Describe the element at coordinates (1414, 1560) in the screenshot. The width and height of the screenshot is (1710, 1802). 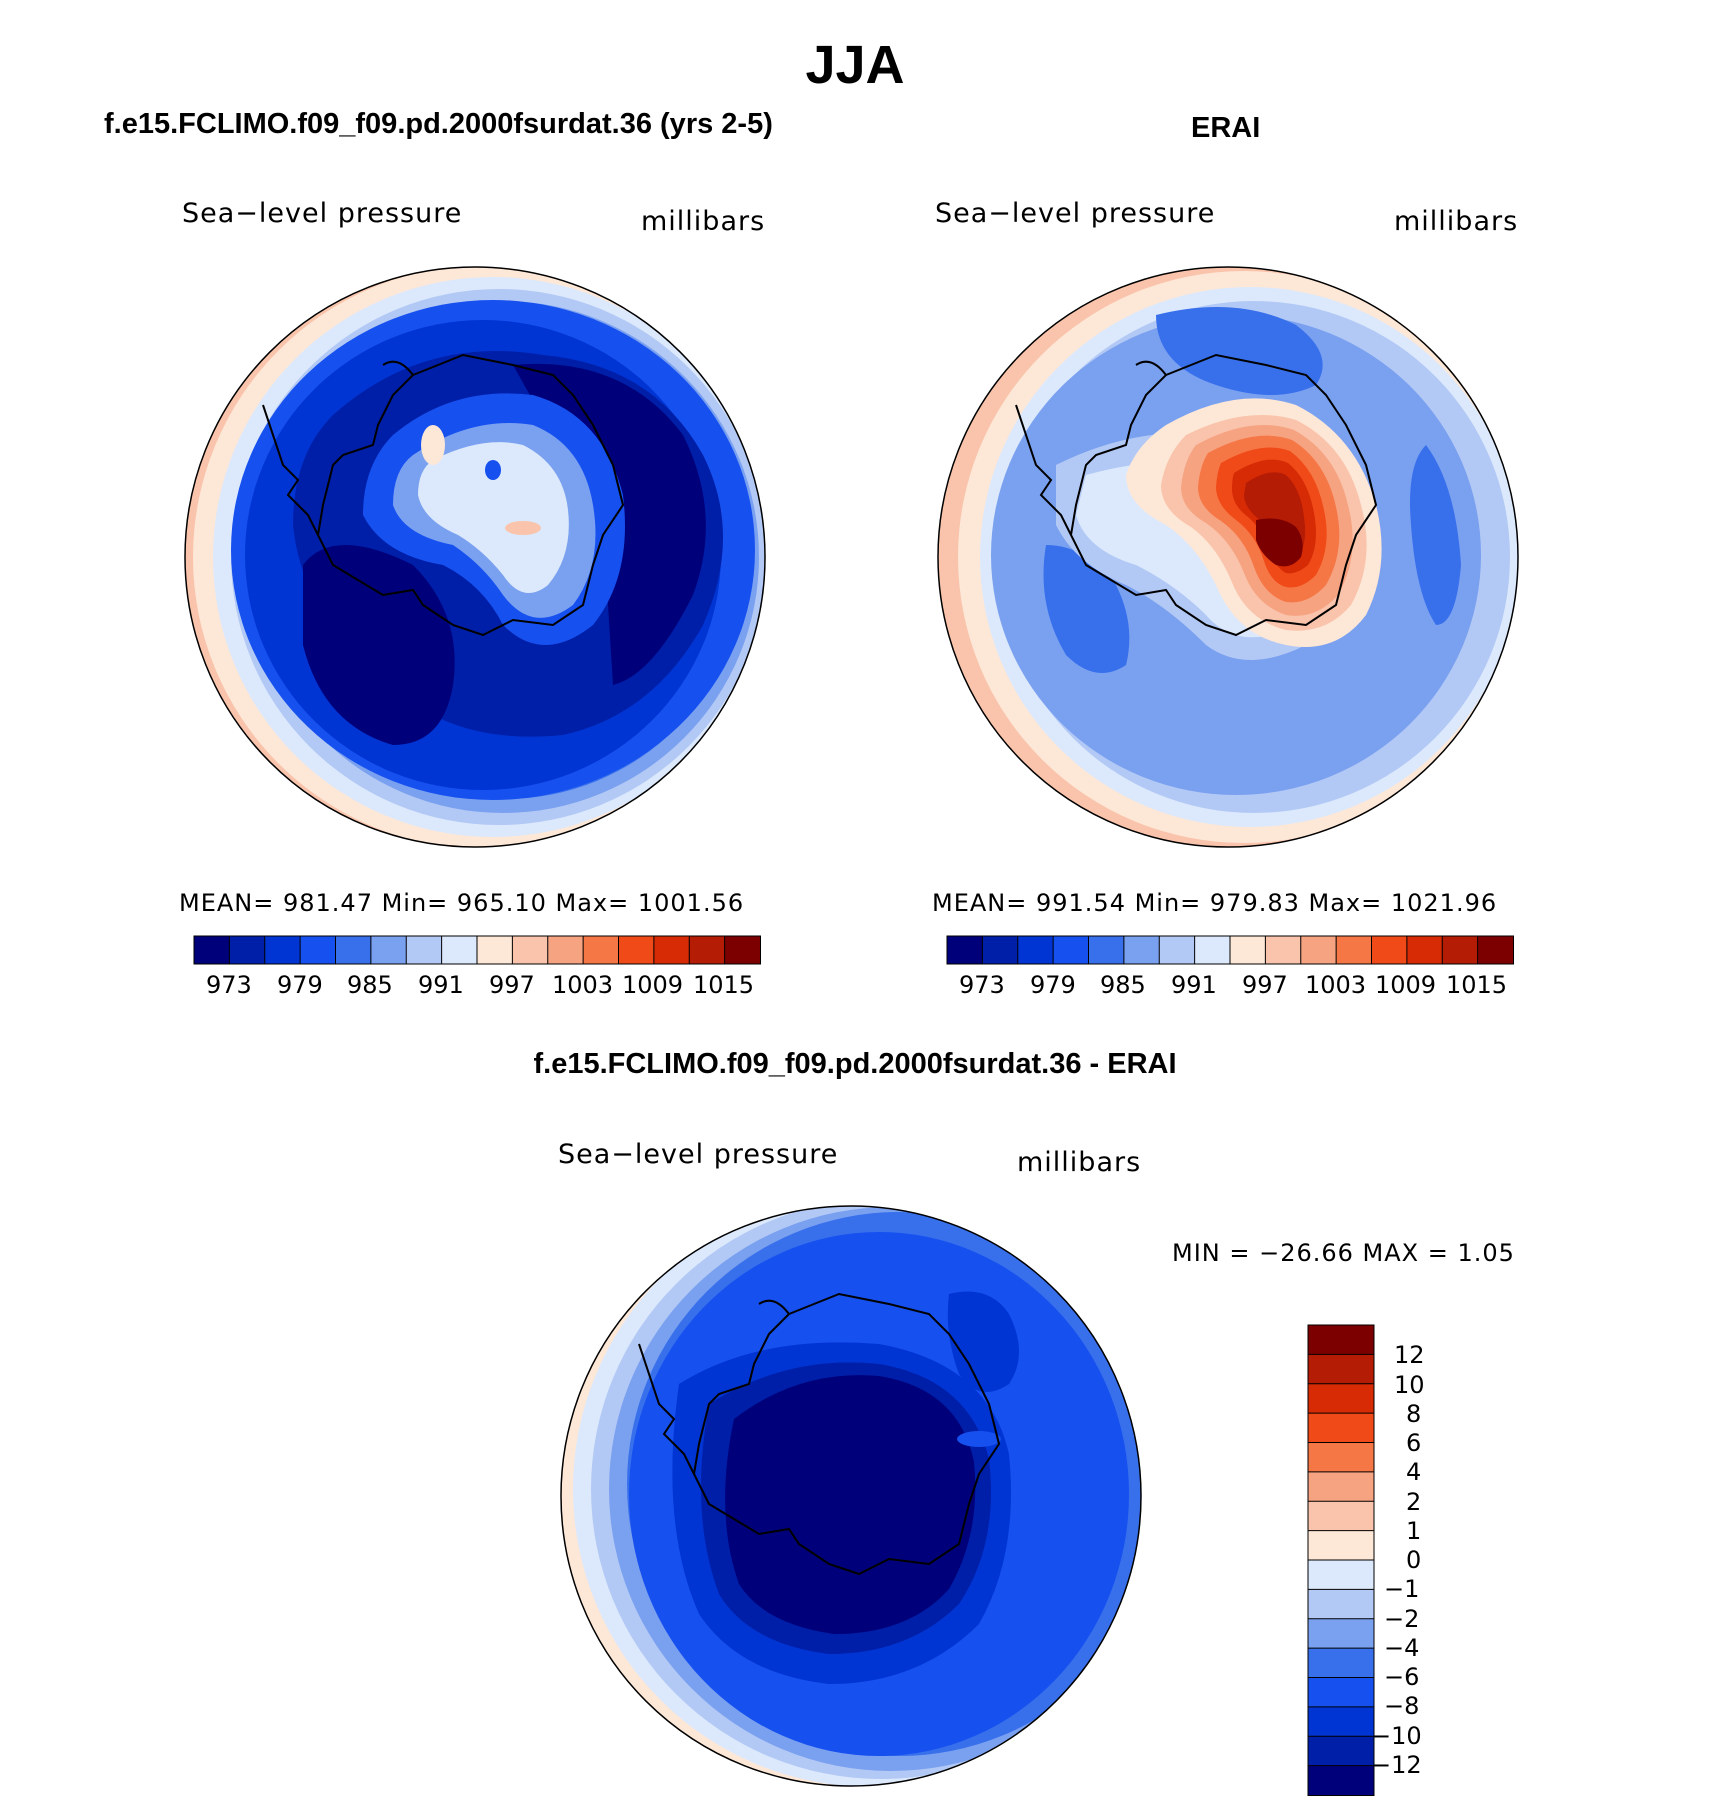
I see `diff-tick-label: 0` at that location.